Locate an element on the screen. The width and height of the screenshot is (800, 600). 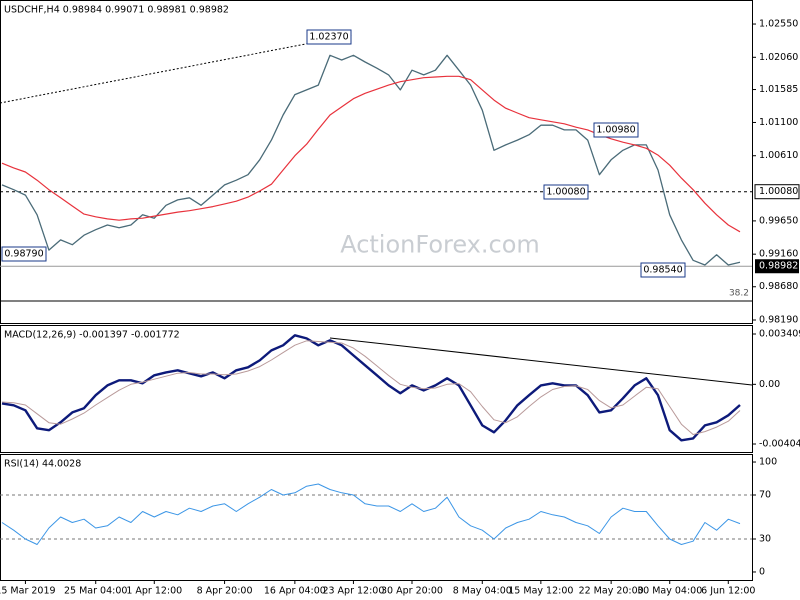
x-tick-label: 30 May 04:00 is located at coordinates (669, 591).